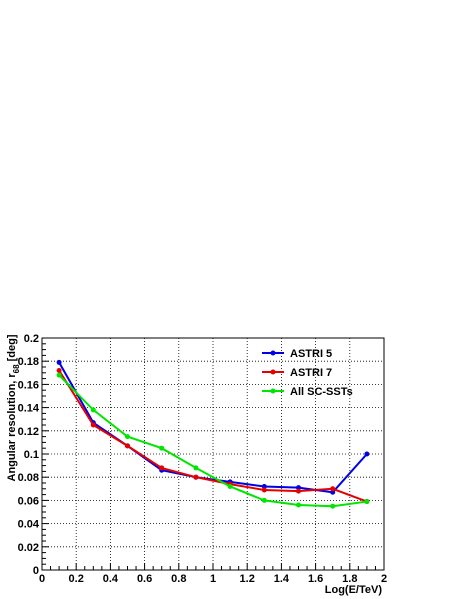  What do you see at coordinates (28, 548) in the screenshot?
I see `y-tick-label: 0.02` at bounding box center [28, 548].